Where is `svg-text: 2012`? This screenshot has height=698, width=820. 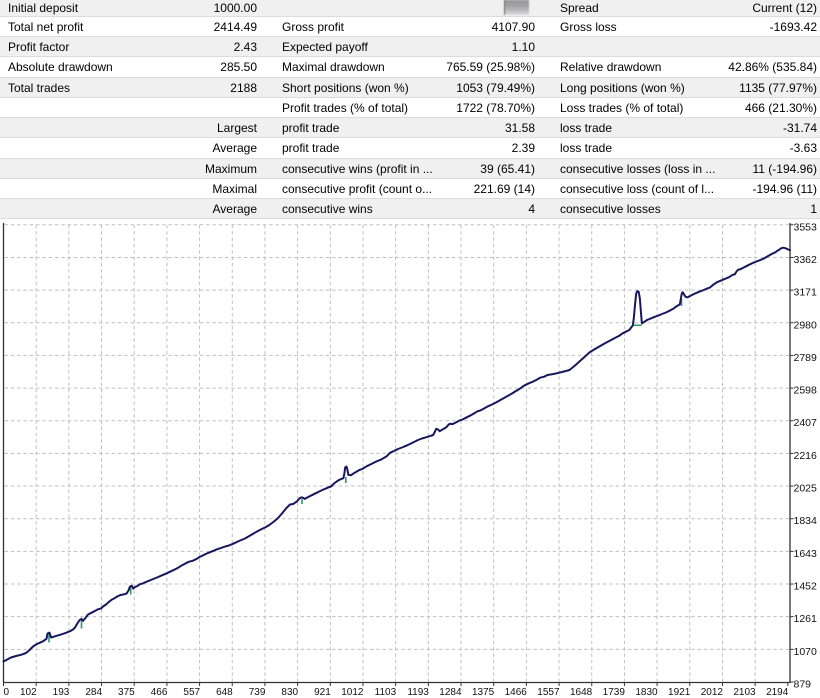
svg-text: 2012 is located at coordinates (712, 692).